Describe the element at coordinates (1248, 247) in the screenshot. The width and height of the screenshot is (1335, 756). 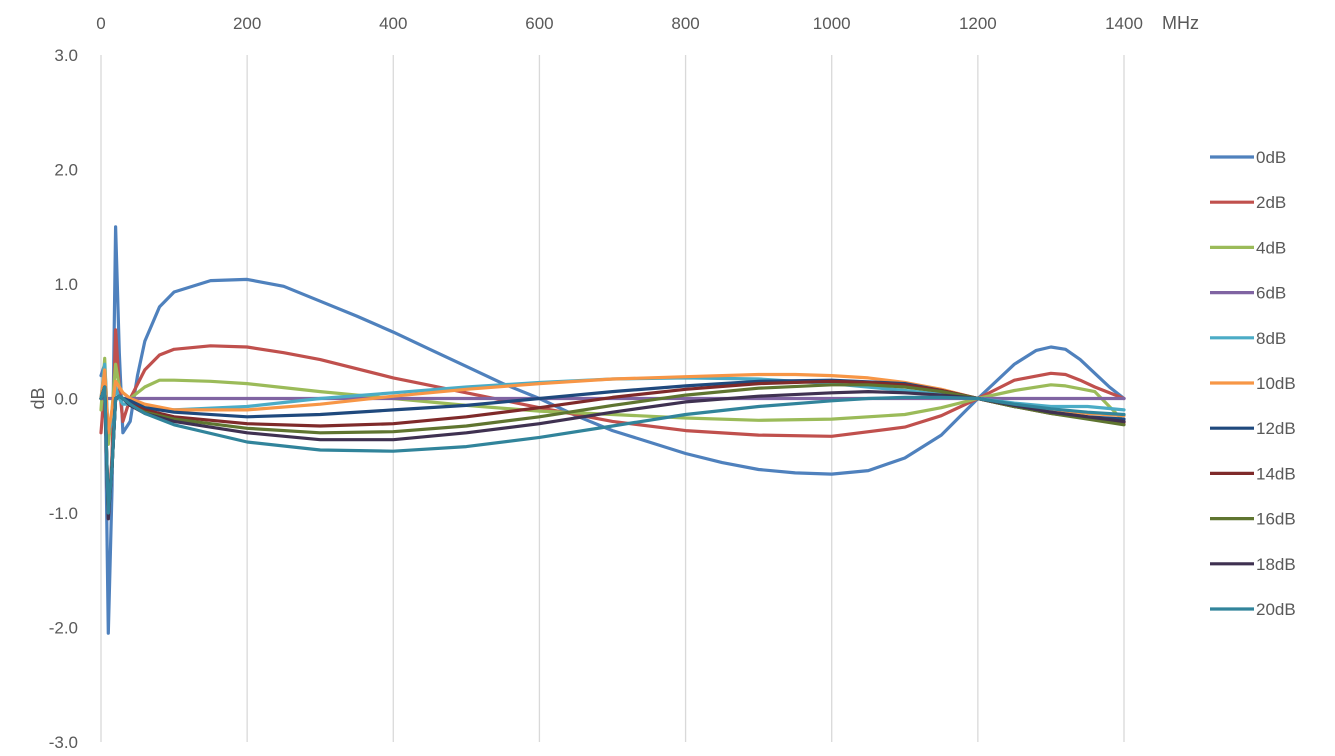
I see `legend-item: 4dB` at that location.